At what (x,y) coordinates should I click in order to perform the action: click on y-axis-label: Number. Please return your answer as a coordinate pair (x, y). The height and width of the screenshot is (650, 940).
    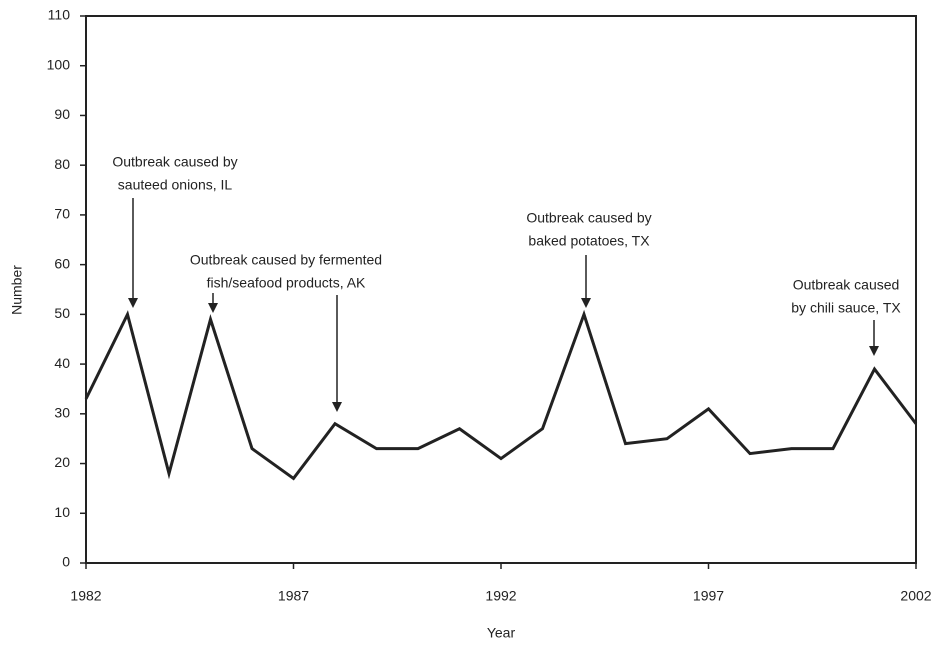
    Looking at the image, I should click on (17, 290).